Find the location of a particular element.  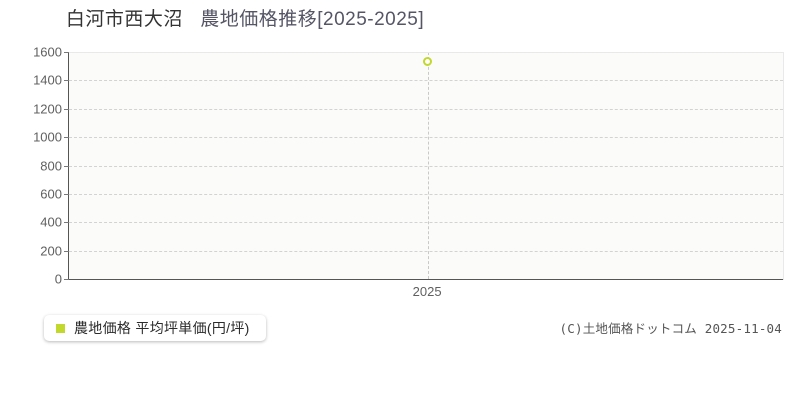

gridline-x is located at coordinates (429, 165).